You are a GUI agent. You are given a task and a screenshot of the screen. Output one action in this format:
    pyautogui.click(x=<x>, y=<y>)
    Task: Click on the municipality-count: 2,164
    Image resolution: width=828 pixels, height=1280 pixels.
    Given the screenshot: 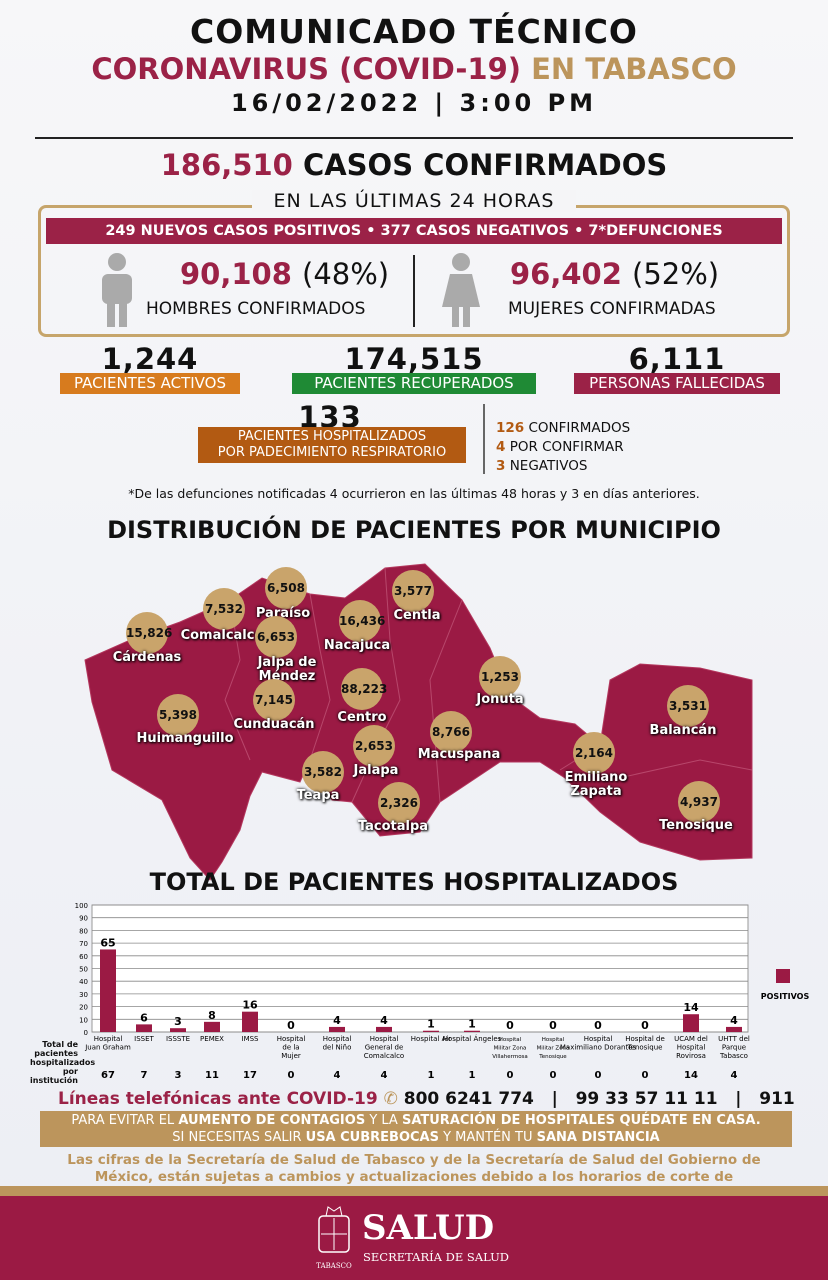 What is the action you would take?
    pyautogui.click(x=594, y=753)
    